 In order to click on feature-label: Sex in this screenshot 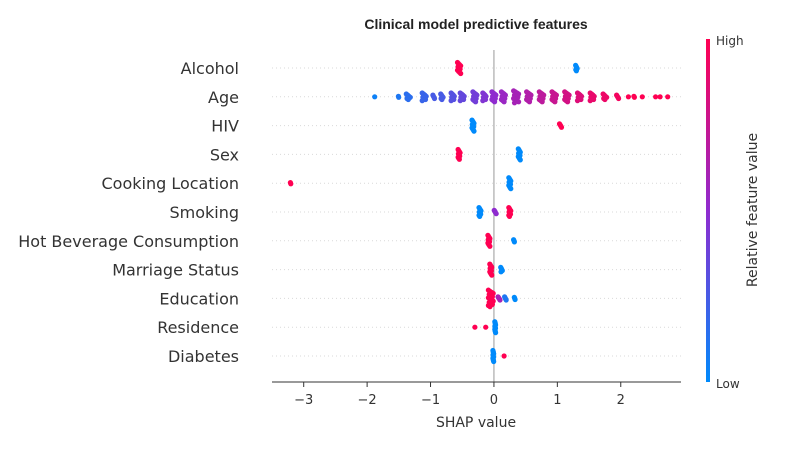, I will do `click(224, 154)`.